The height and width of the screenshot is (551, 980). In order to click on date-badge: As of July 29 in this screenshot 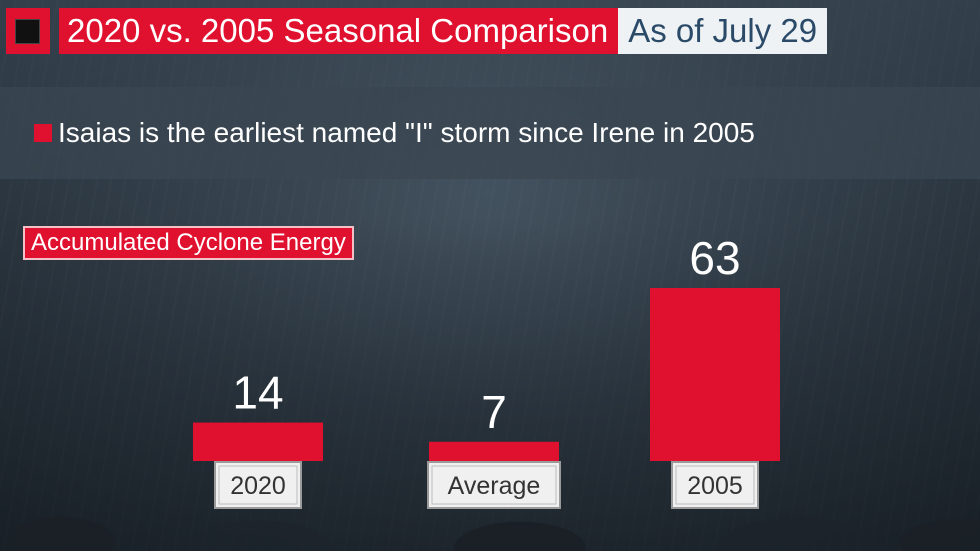, I will do `click(723, 31)`.